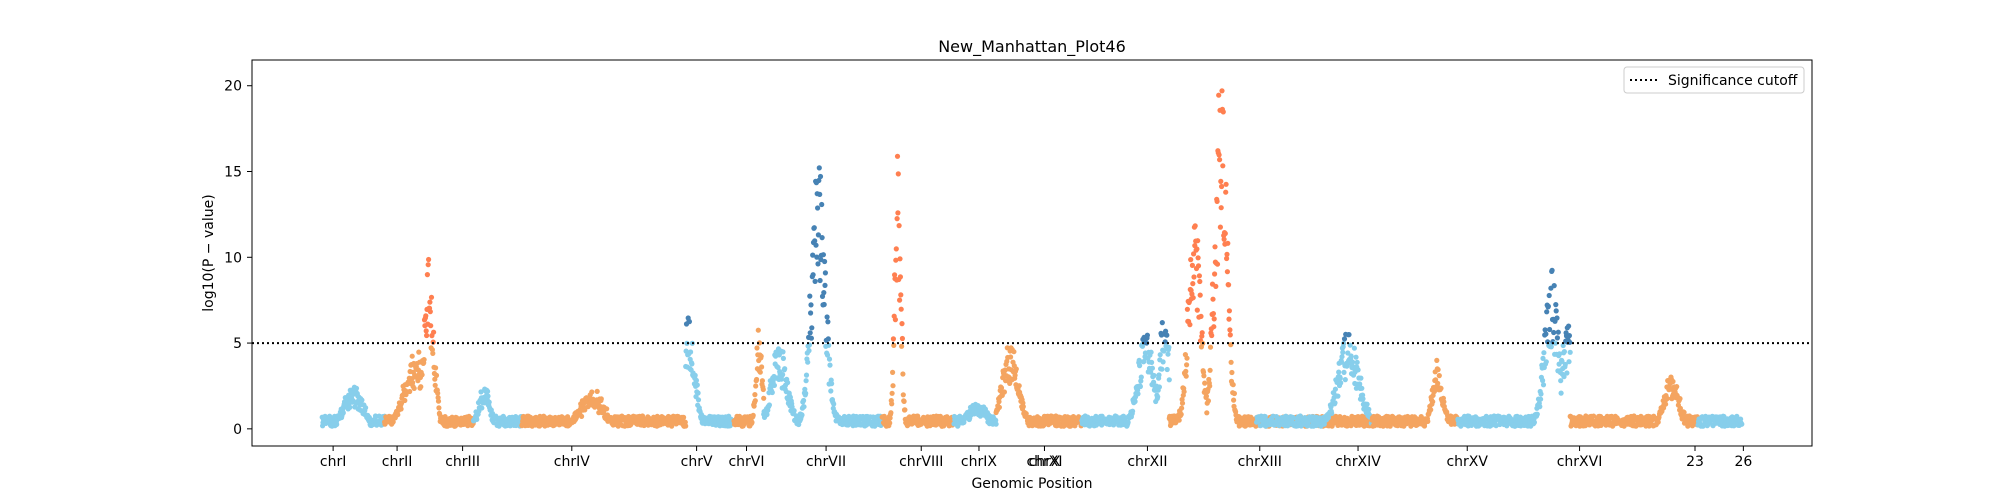 Image resolution: width=2000 pixels, height=504 pixels. What do you see at coordinates (1314, 380) in the screenshot?
I see `series-chrXIV` at bounding box center [1314, 380].